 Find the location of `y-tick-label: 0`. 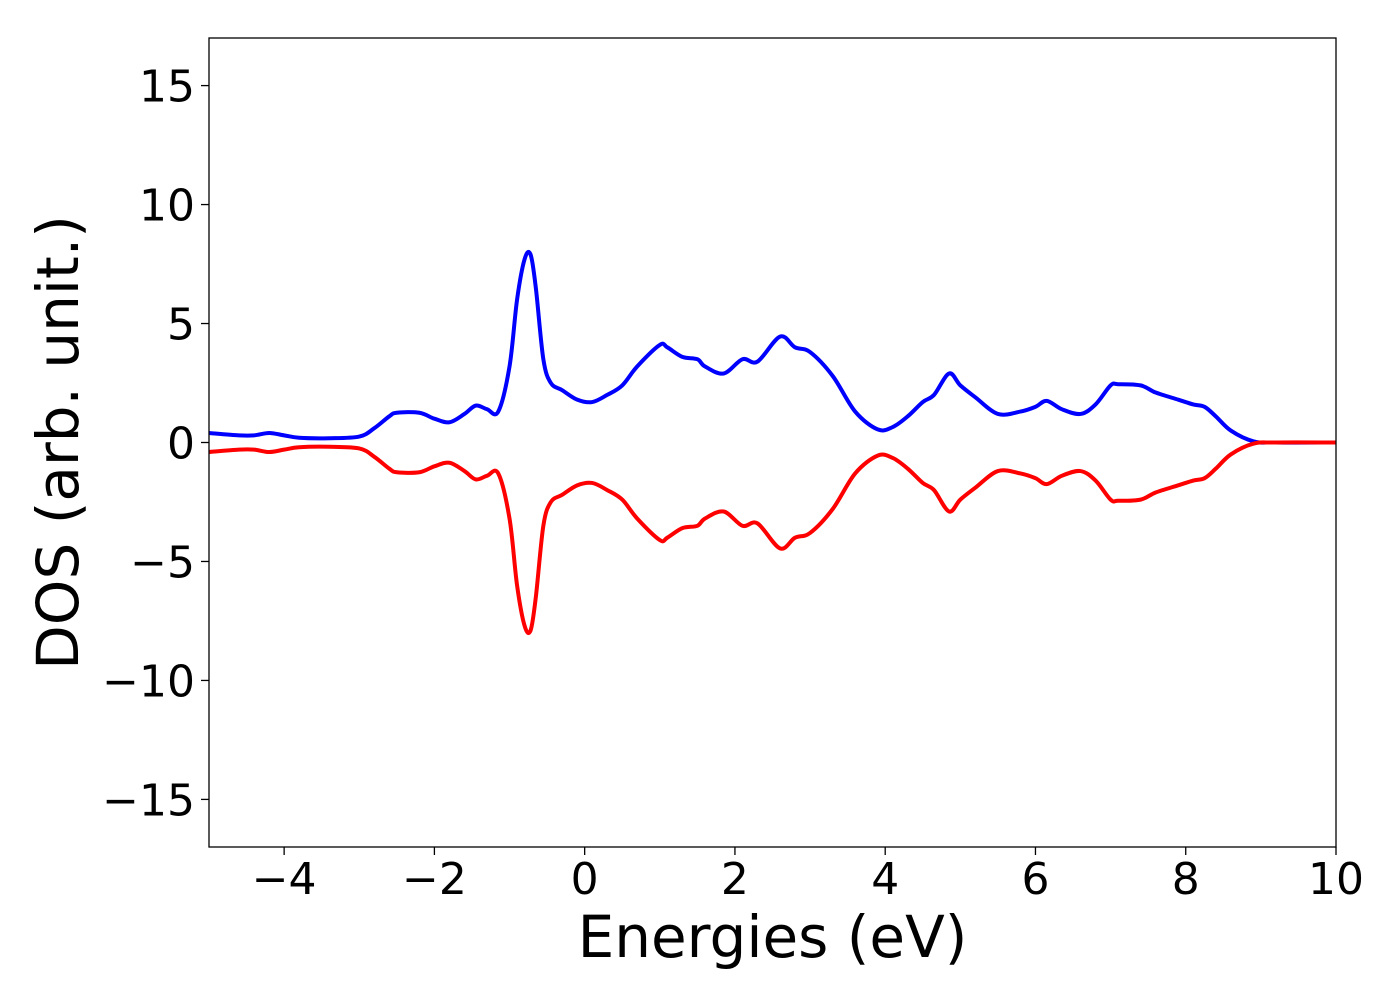

y-tick-label: 0 is located at coordinates (181, 444).